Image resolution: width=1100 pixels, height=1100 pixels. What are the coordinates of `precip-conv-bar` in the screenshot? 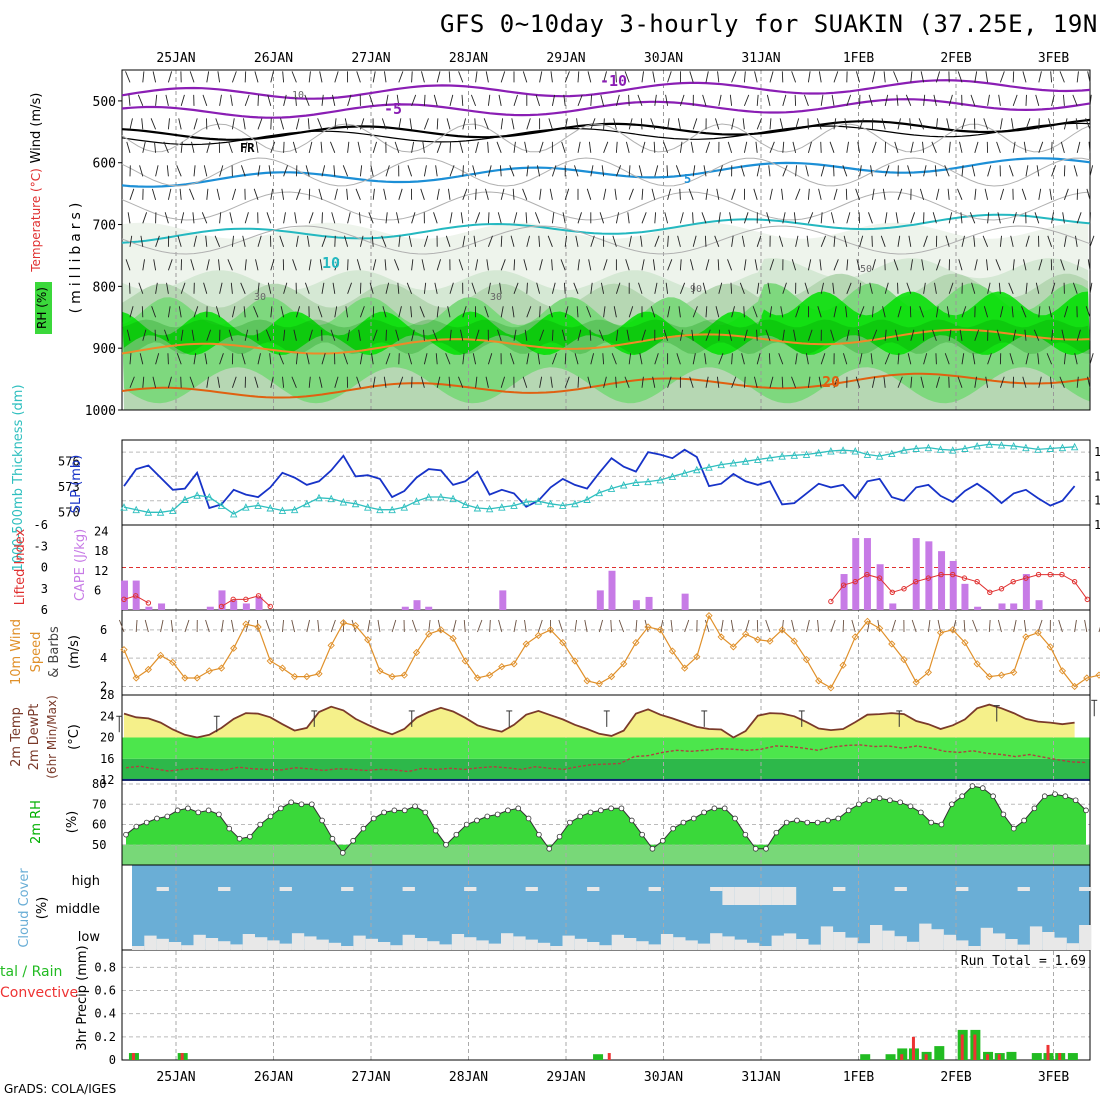 It's located at (609, 1056).